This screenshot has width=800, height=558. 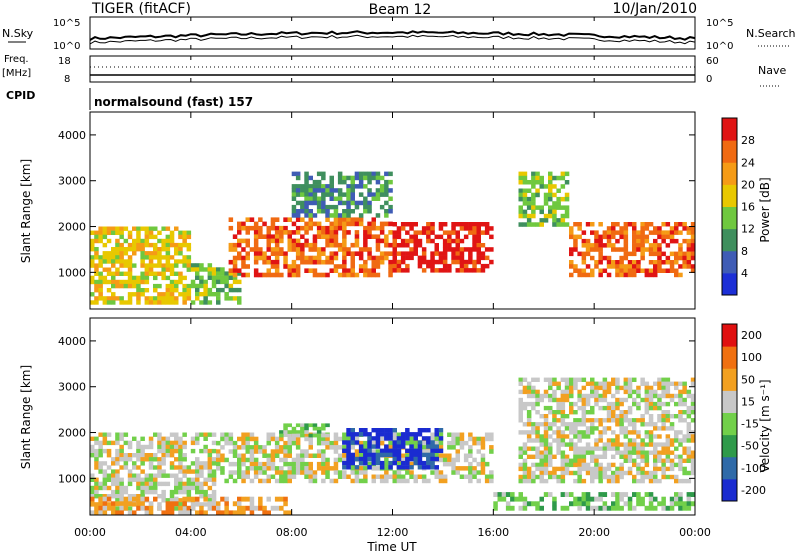 What do you see at coordinates (594, 532) in the screenshot?
I see `xtick-label-5: 20:00` at bounding box center [594, 532].